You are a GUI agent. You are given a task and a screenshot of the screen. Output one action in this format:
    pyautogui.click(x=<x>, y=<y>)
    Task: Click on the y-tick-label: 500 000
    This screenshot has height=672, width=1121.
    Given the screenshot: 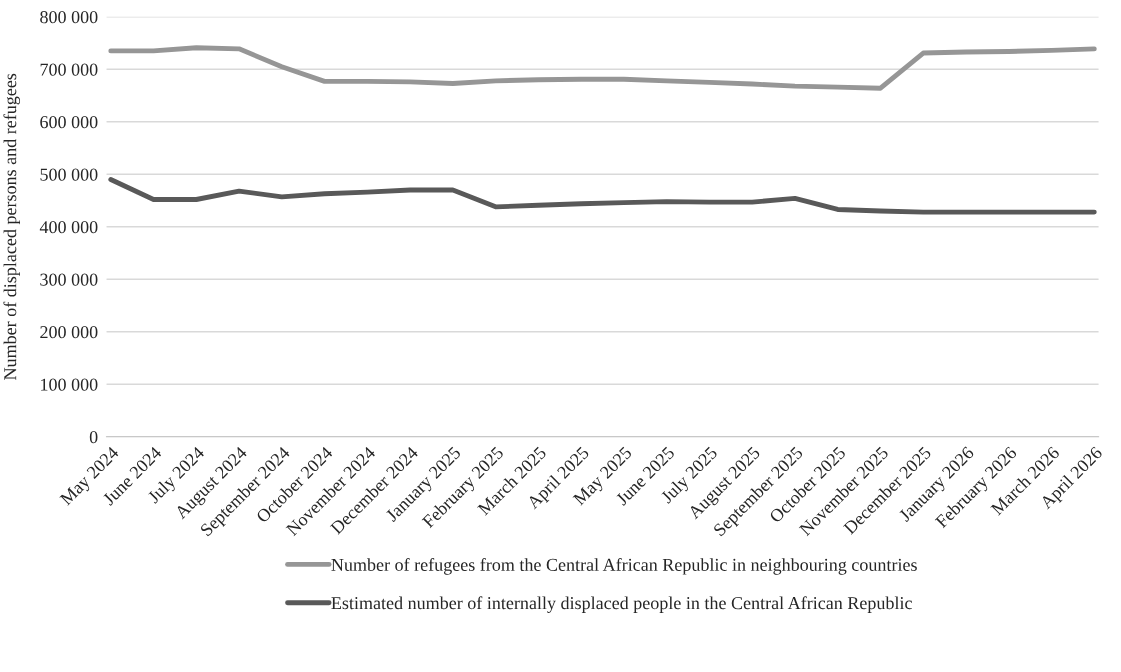 What is the action you would take?
    pyautogui.click(x=69, y=174)
    